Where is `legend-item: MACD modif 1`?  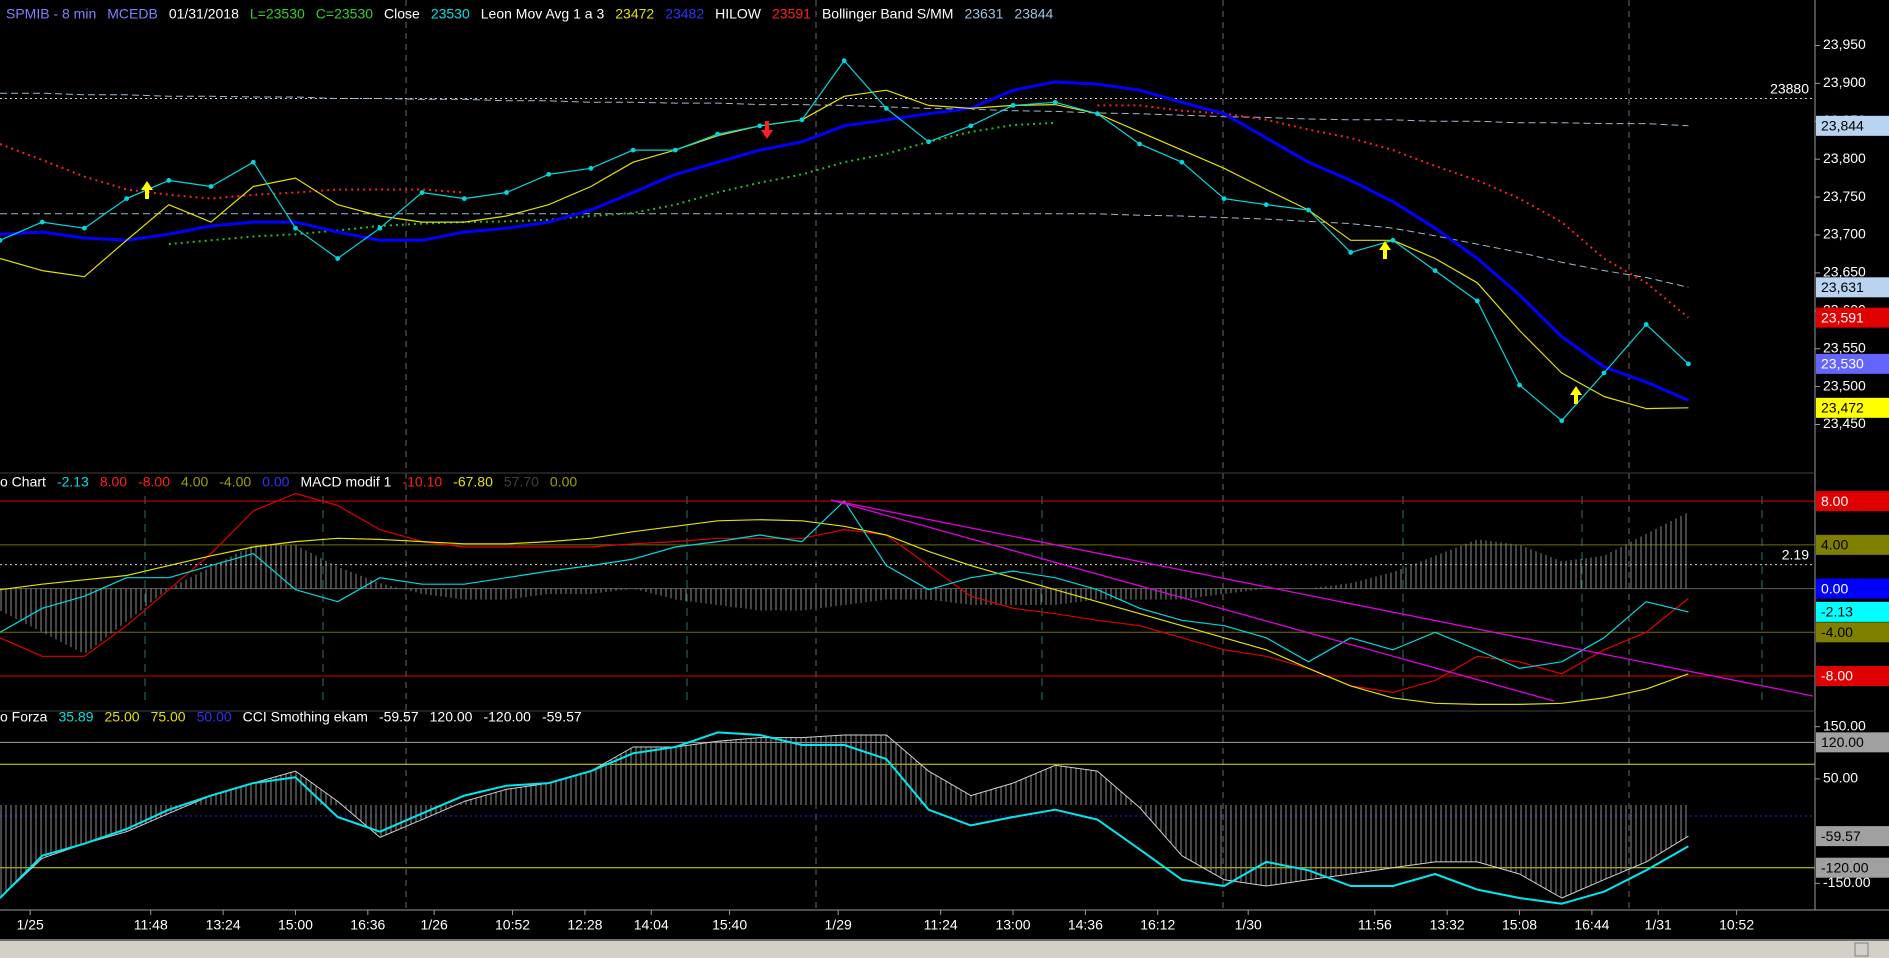
legend-item: MACD modif 1 is located at coordinates (345, 482).